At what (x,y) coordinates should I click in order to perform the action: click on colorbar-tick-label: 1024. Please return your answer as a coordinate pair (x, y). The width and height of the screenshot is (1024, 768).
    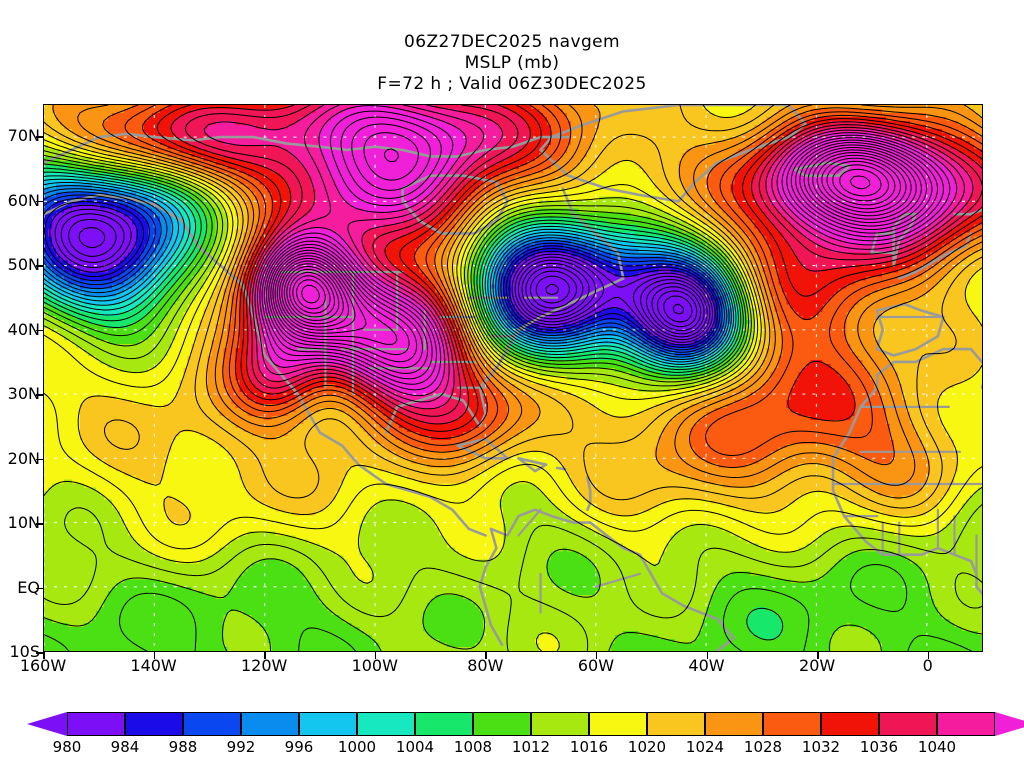
    Looking at the image, I should click on (705, 747).